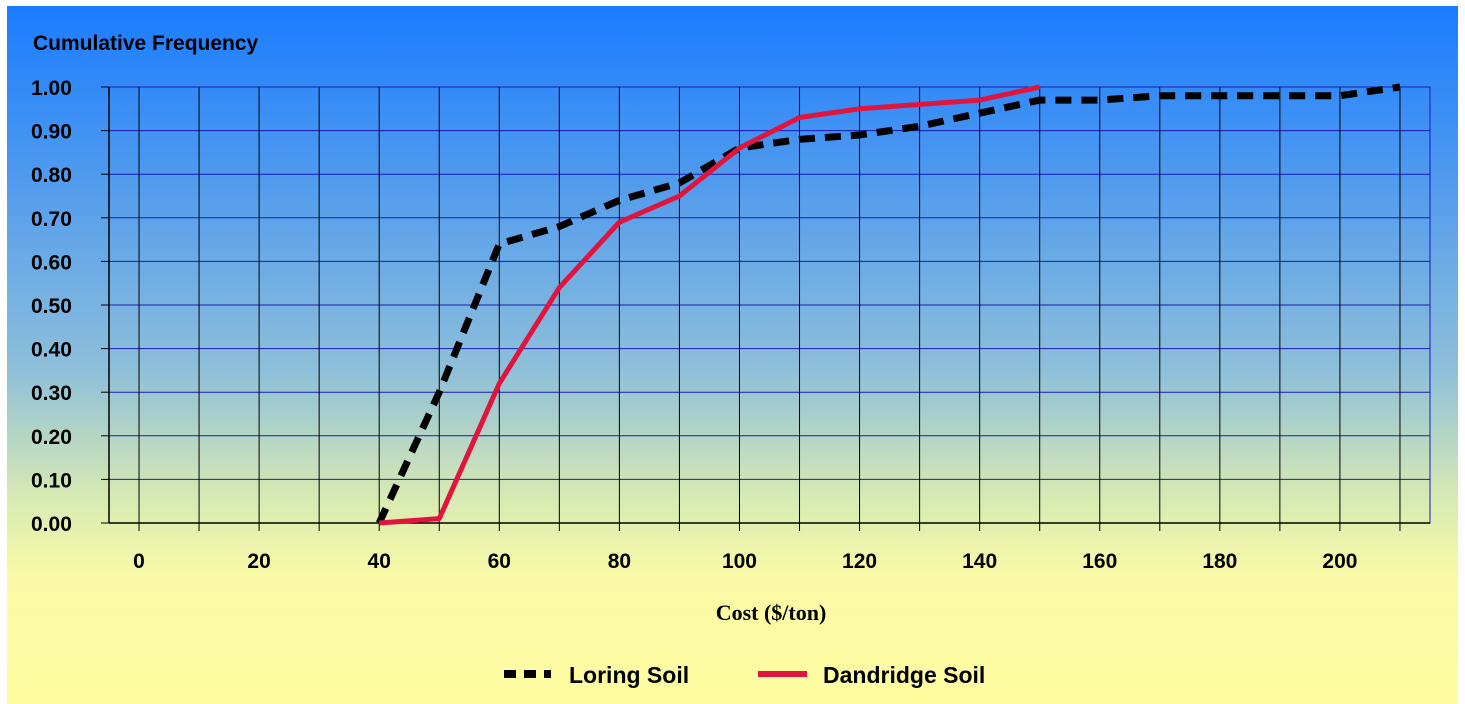  I want to click on x-tick-label: 20, so click(258, 561).